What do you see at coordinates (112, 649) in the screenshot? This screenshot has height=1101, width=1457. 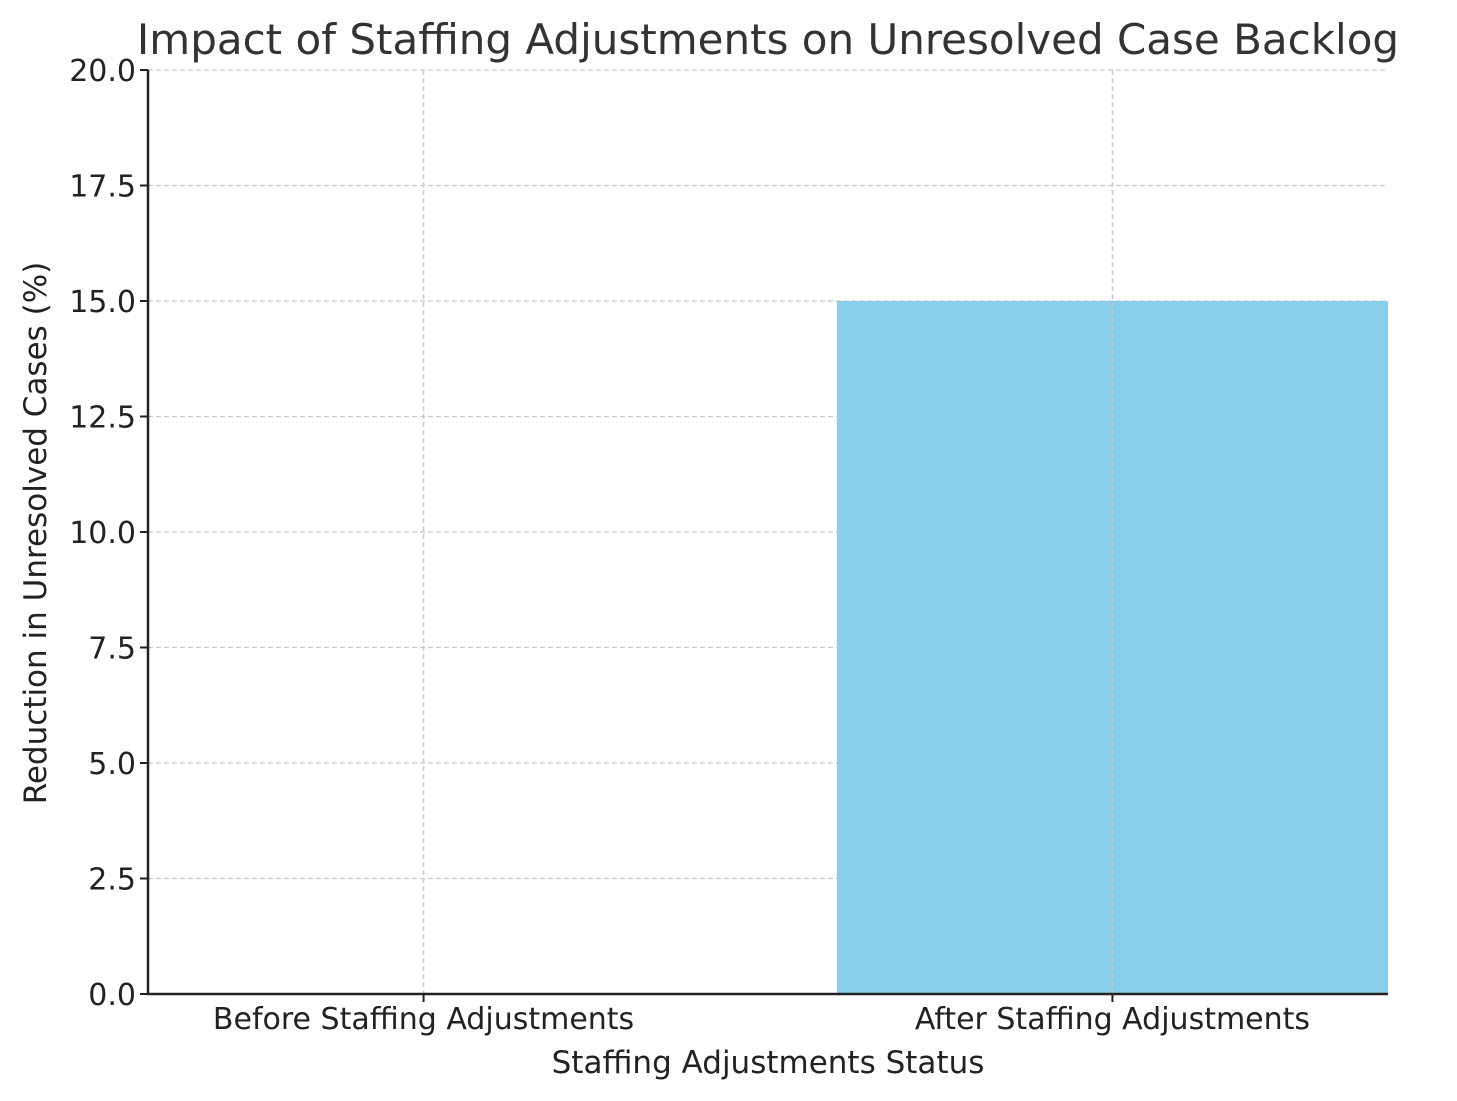 I see `y-tick-label: 7.5` at bounding box center [112, 649].